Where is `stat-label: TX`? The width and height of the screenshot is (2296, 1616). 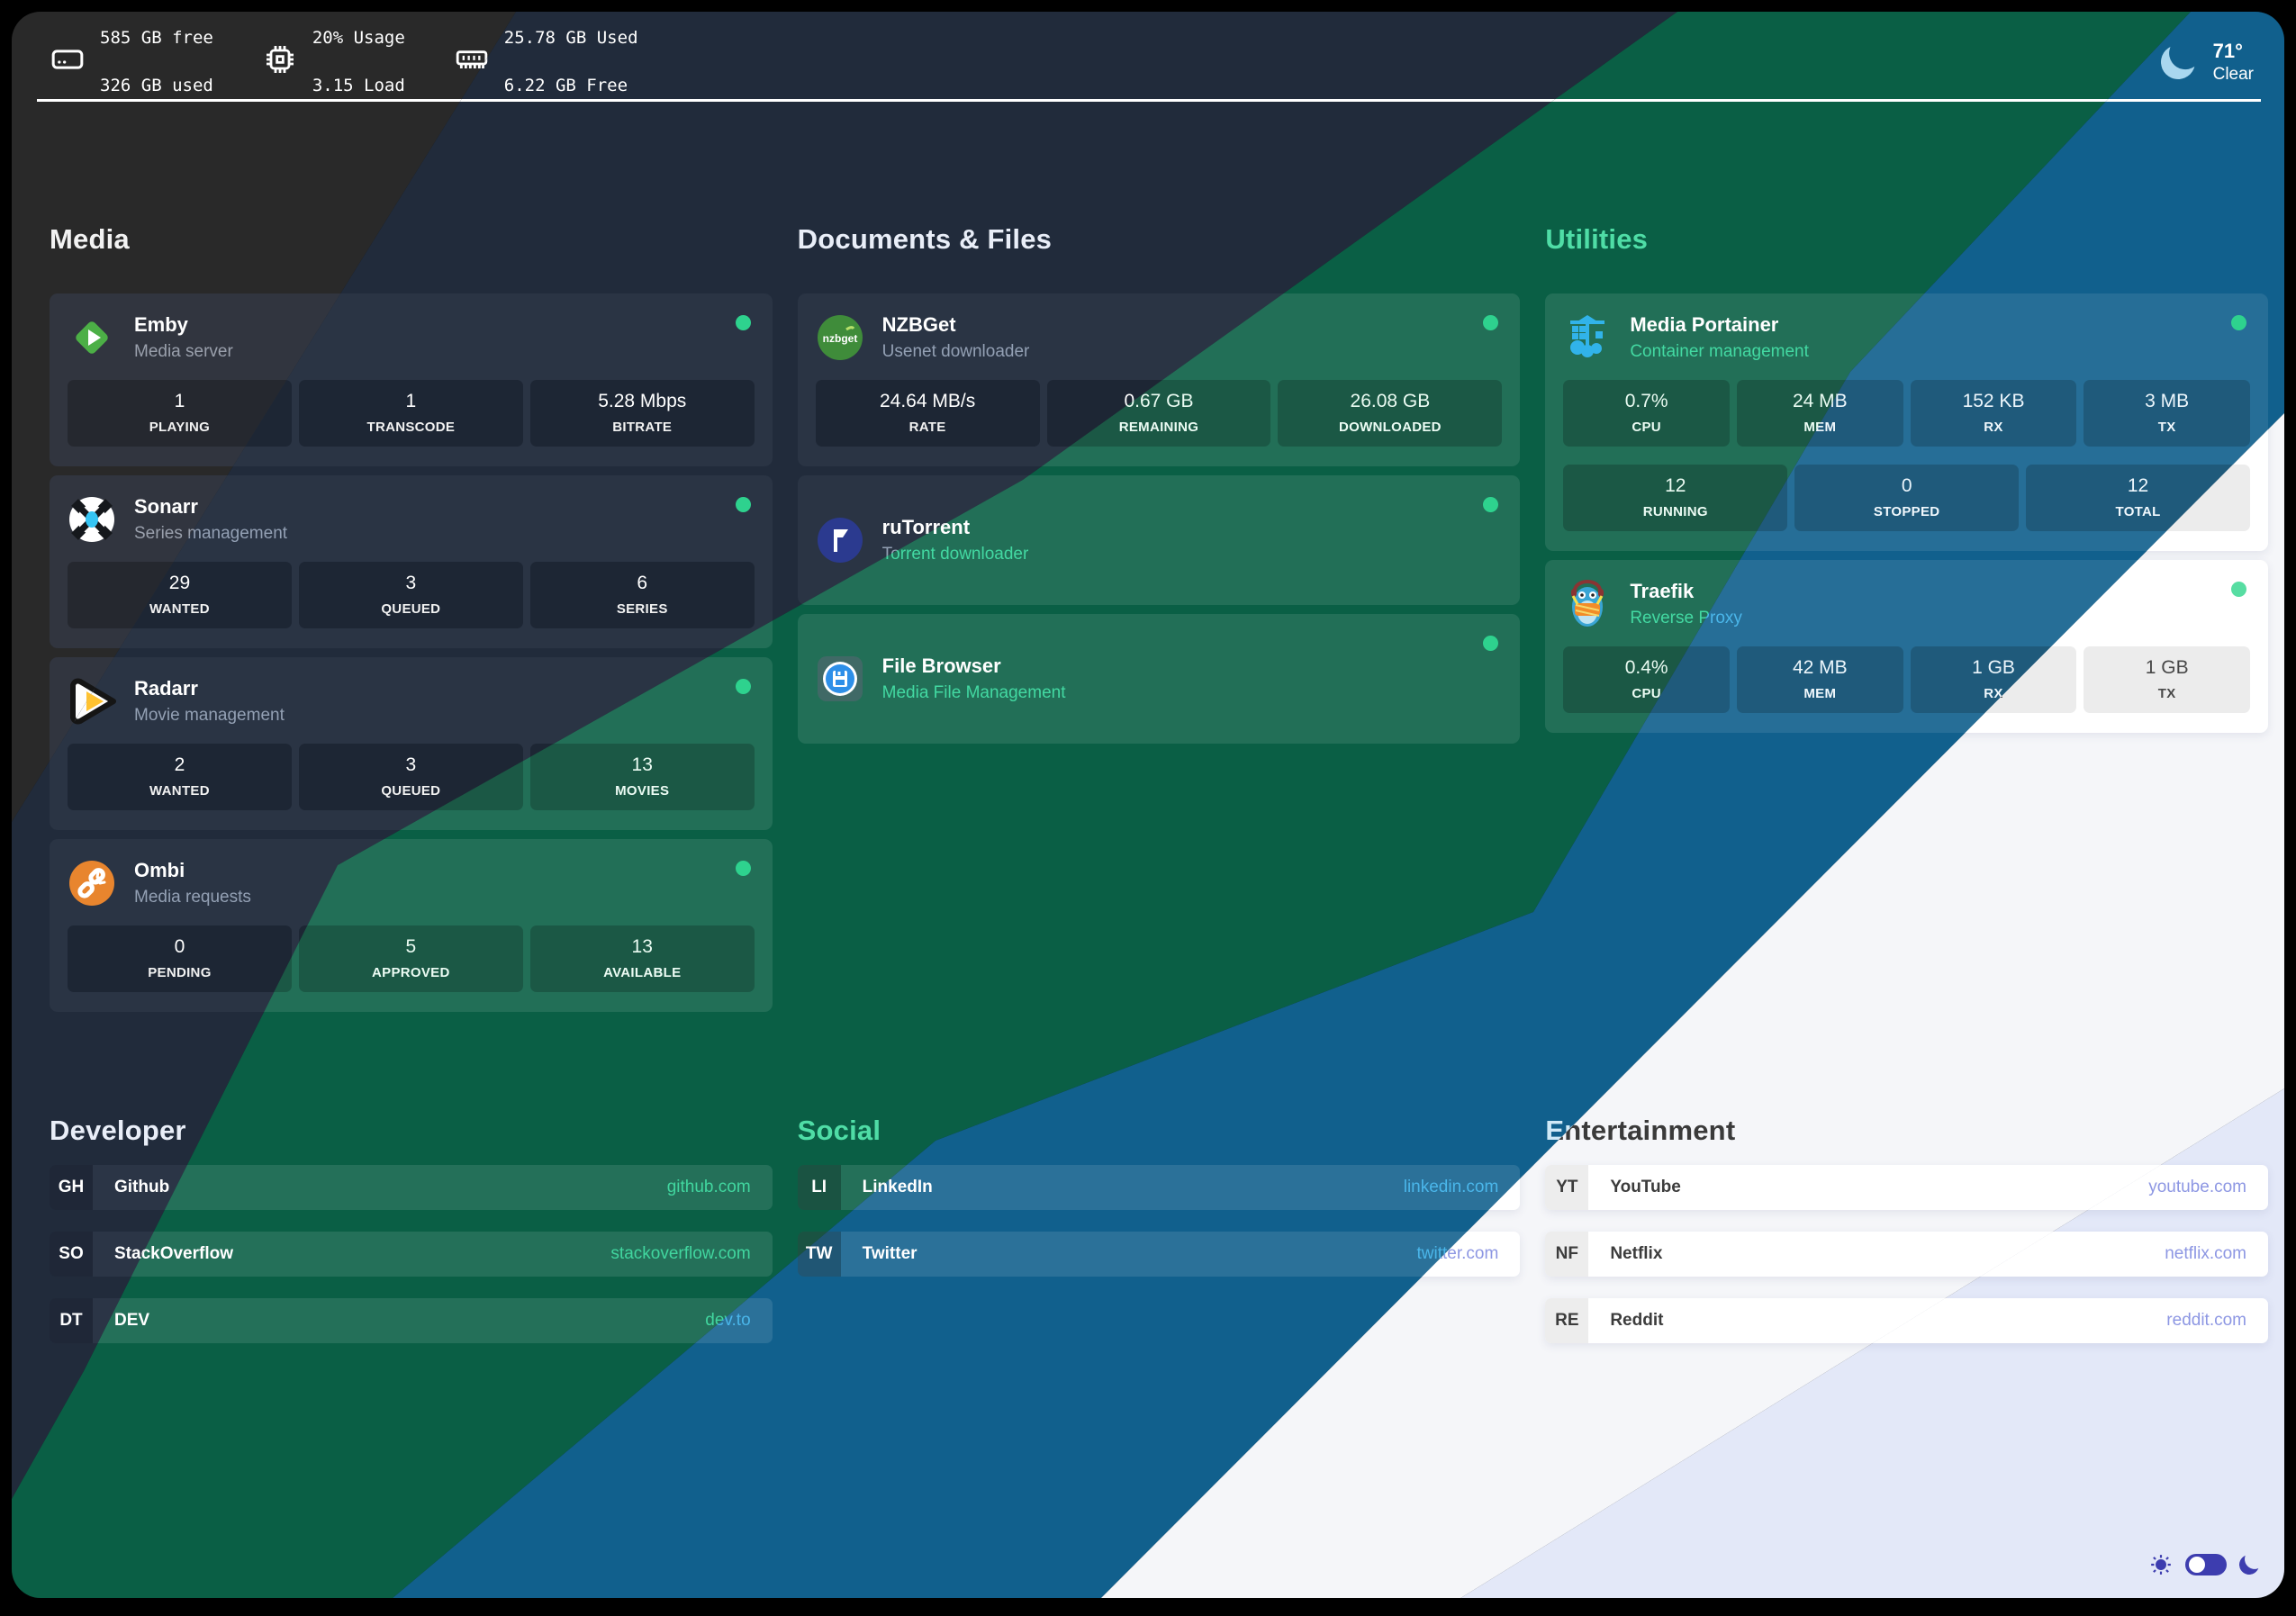
stat-label: TX is located at coordinates (2166, 693).